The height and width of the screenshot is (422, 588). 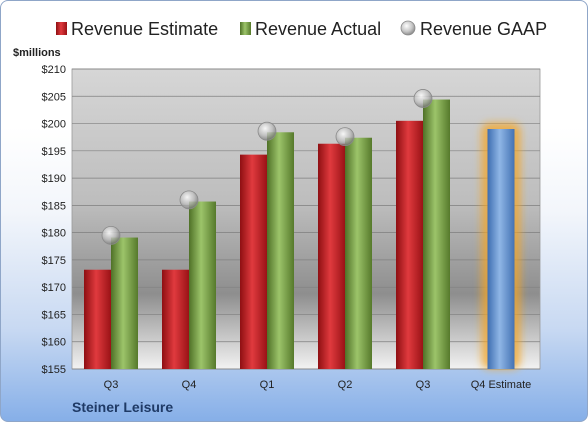 I want to click on x-tick-label: Q1, so click(x=267, y=385).